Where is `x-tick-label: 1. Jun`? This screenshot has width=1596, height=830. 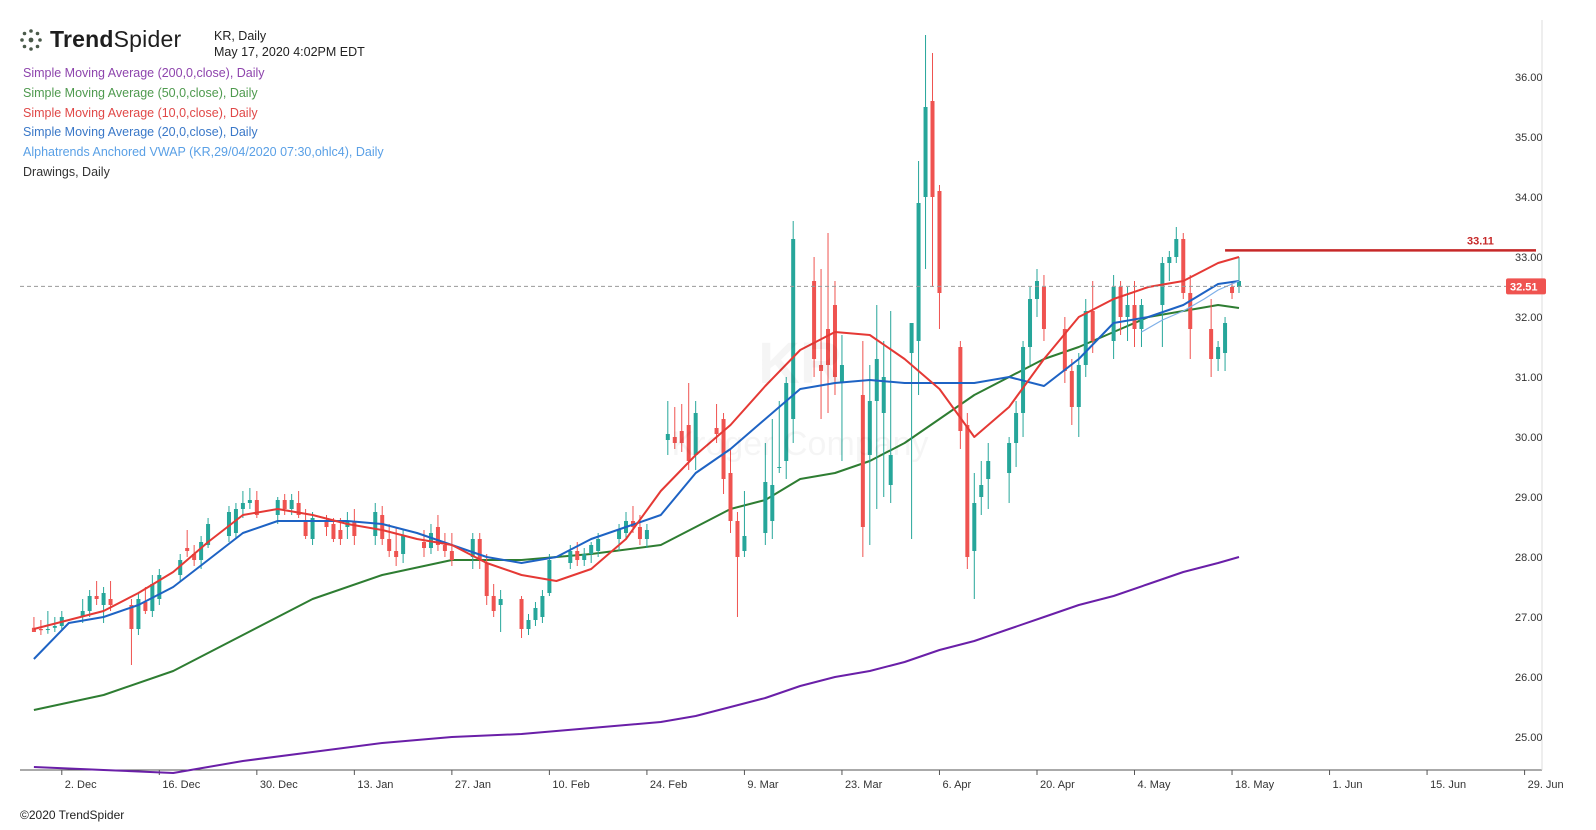
x-tick-label: 1. Jun is located at coordinates (1348, 785).